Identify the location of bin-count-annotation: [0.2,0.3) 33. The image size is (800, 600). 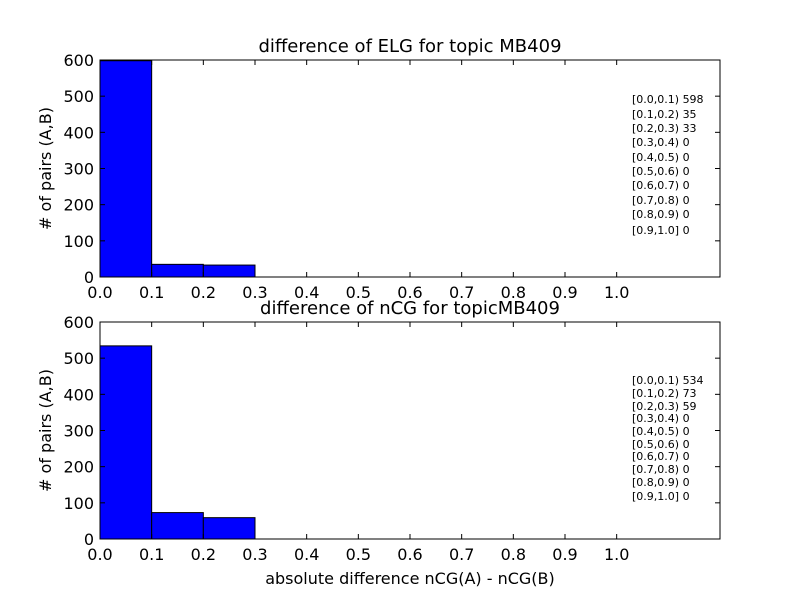
(664, 128).